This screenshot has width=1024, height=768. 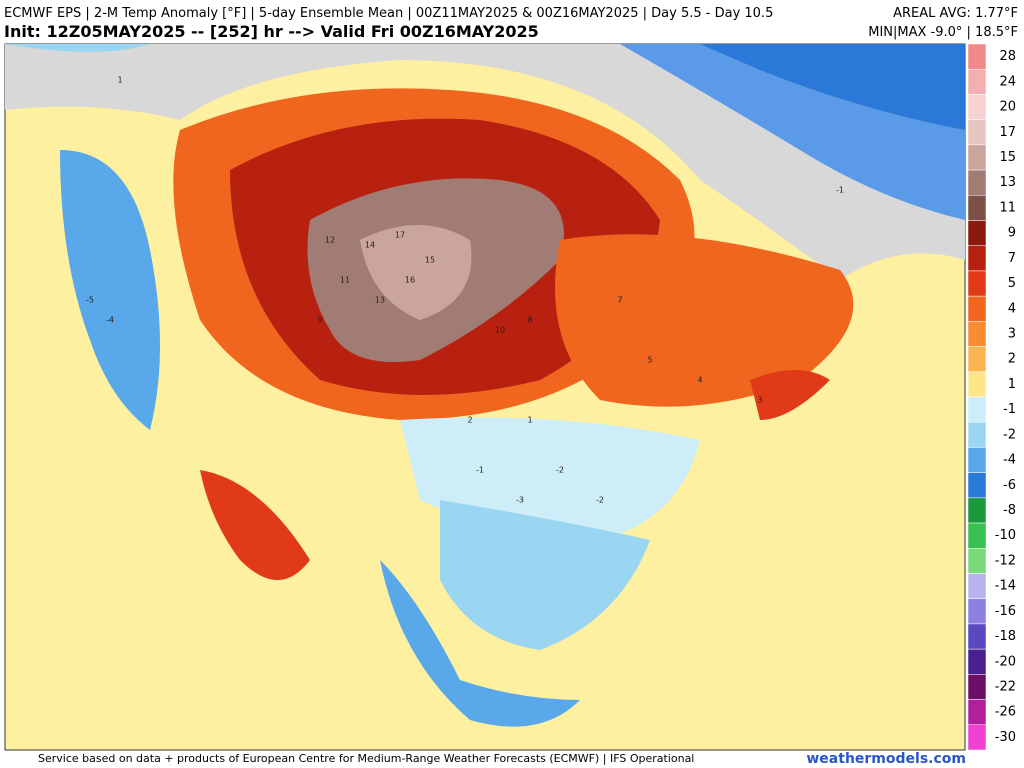 I want to click on areal-avg: AREAL AVG: 1.77°F, so click(x=955, y=13).